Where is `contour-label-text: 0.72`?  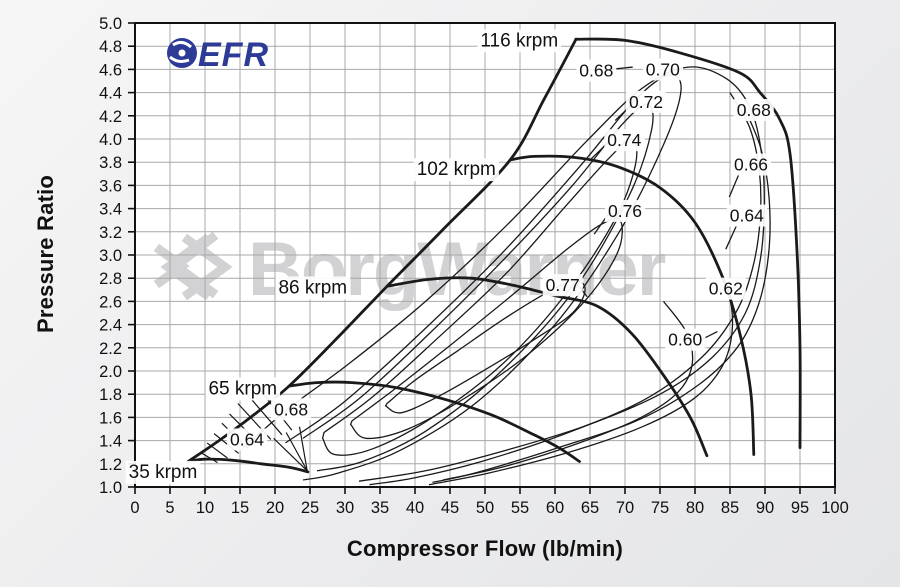
contour-label-text: 0.72 is located at coordinates (646, 102).